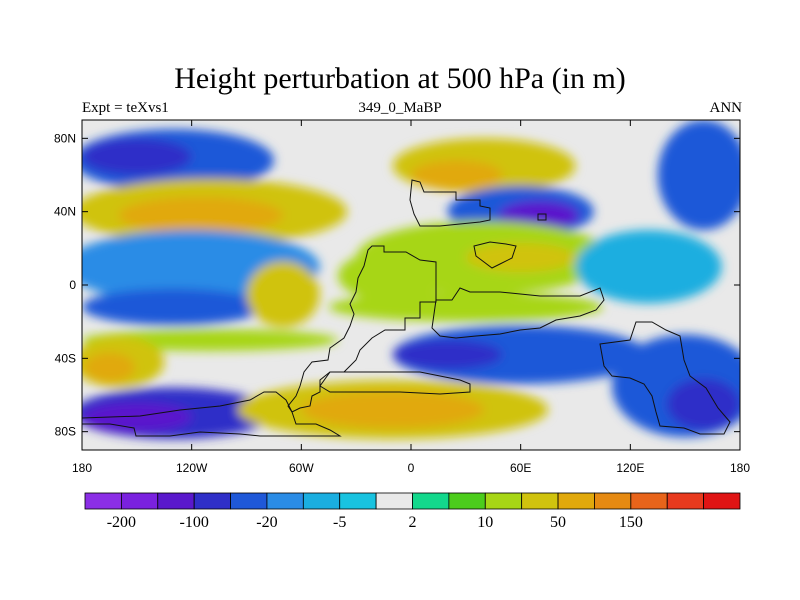 This screenshot has height=600, width=800. I want to click on period-label: 349_0_MaBP, so click(400, 108).